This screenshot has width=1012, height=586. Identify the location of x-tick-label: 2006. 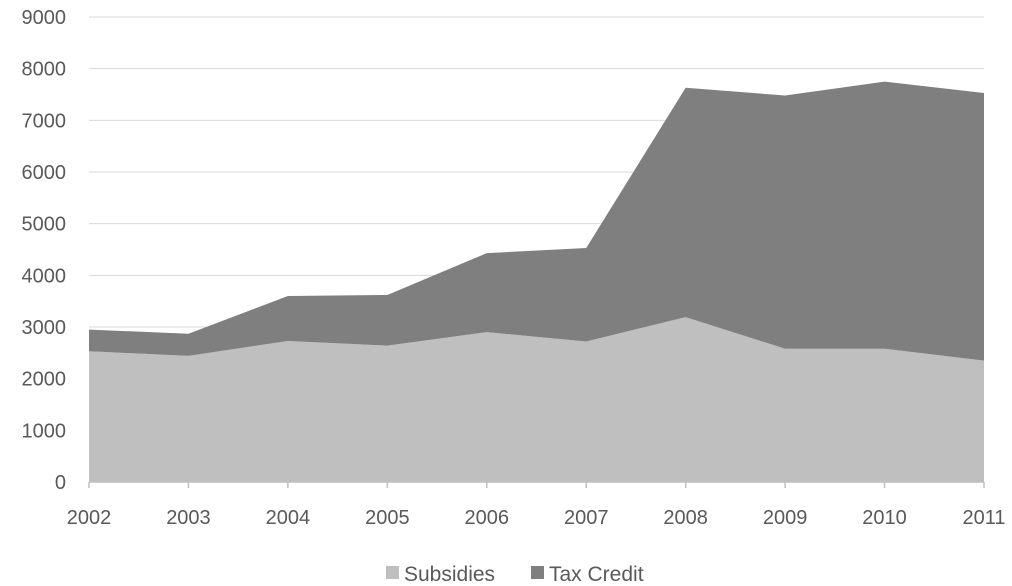
(487, 518).